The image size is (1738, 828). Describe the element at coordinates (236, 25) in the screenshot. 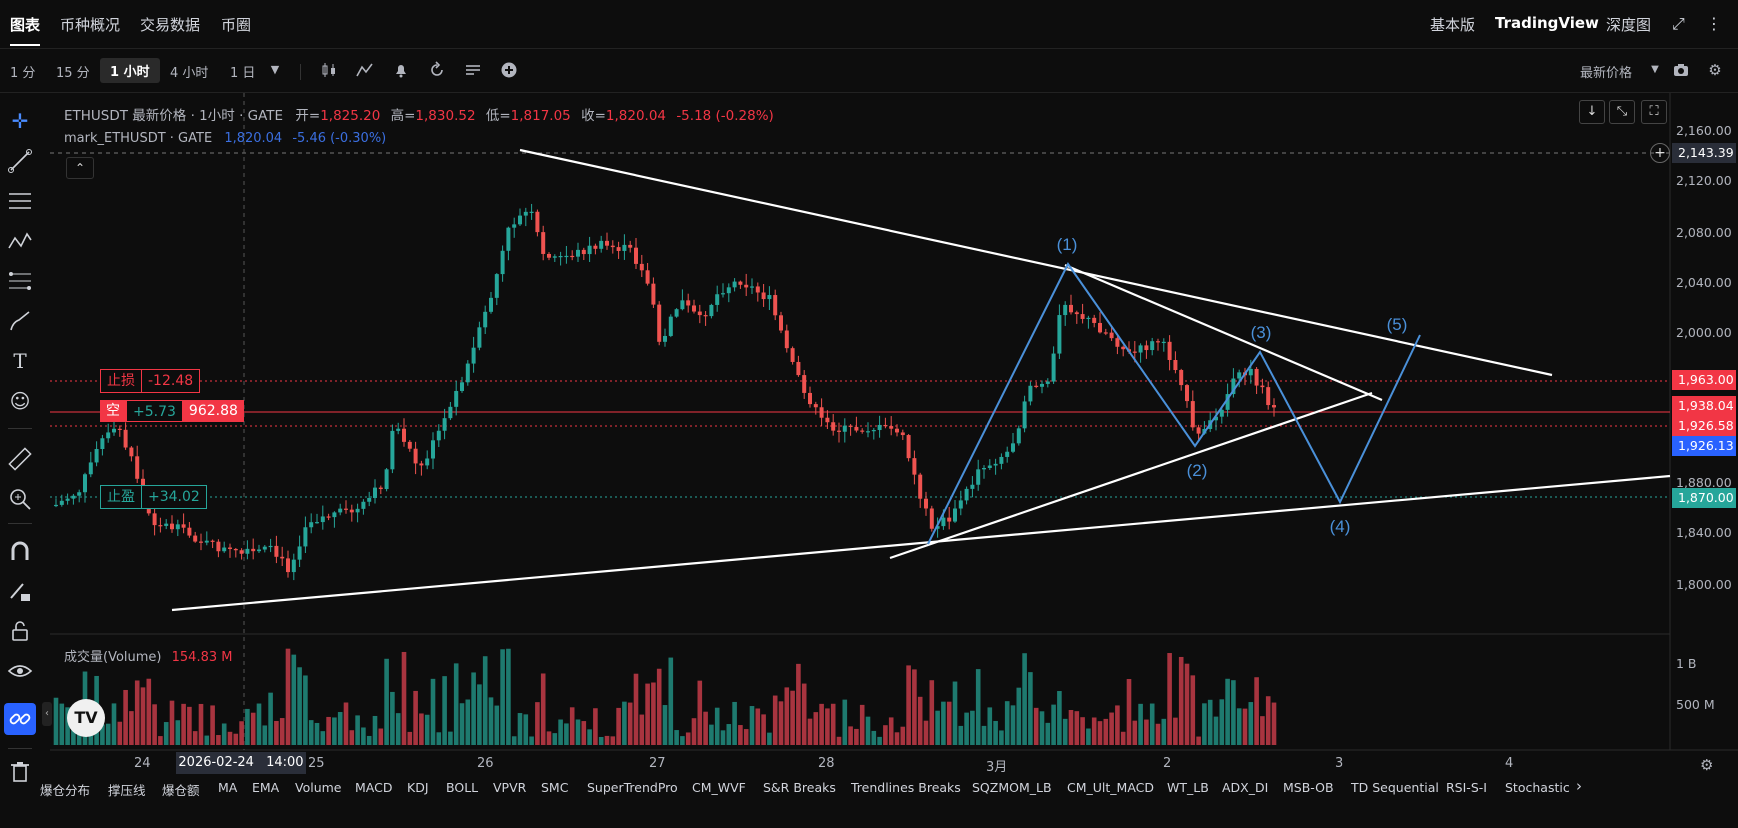

I see `tab-coin-circle: 币圈` at that location.